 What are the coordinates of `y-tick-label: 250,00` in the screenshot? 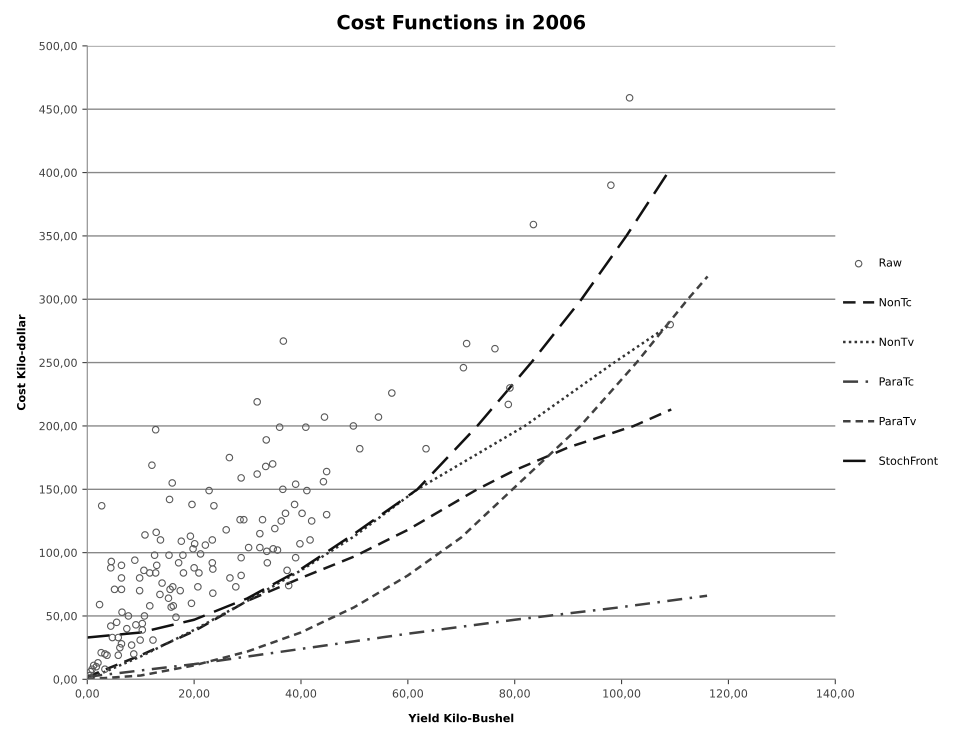 It's located at (58, 363).